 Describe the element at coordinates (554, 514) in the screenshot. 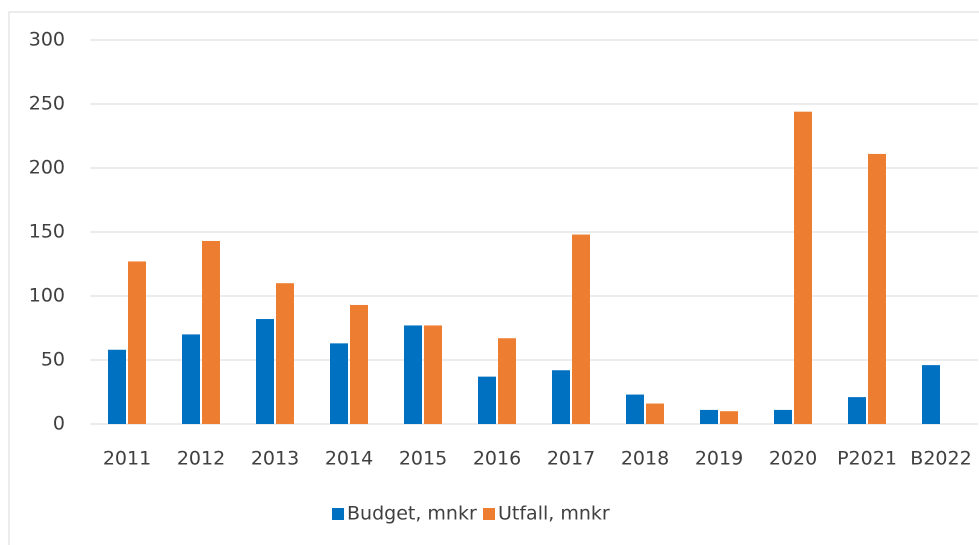

I see `legend-label: Utfall, mnkr` at that location.